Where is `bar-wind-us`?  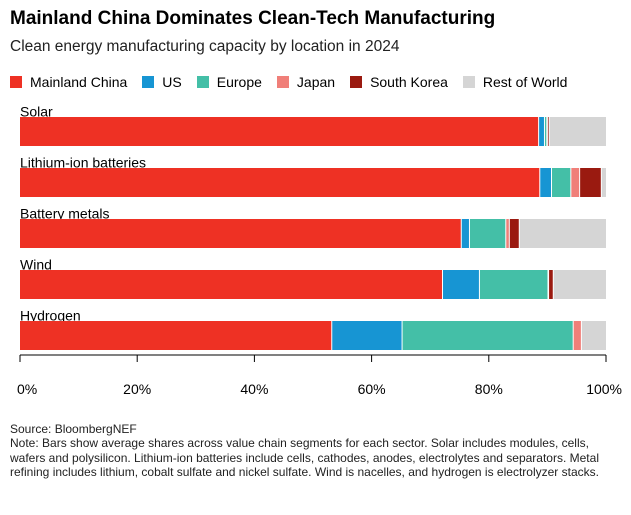
bar-wind-us is located at coordinates (461, 284).